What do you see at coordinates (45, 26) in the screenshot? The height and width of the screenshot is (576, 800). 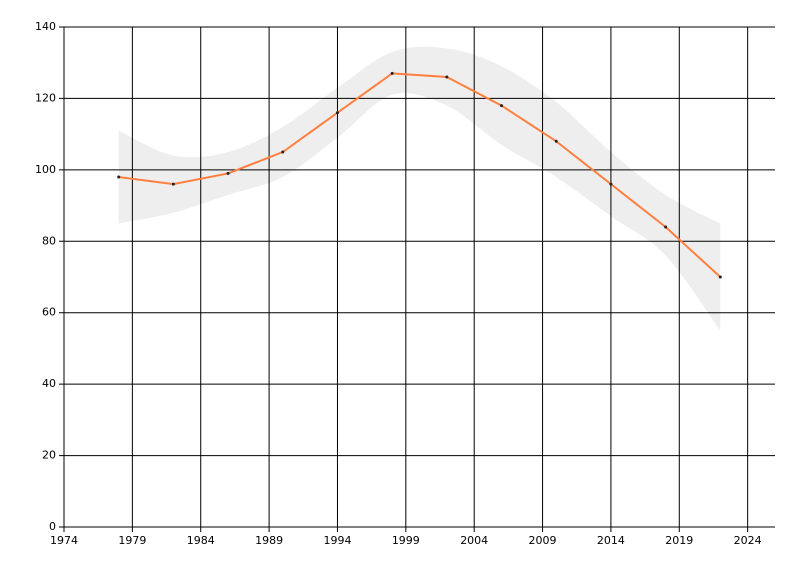 I see `y-tick-label: 140` at bounding box center [45, 26].